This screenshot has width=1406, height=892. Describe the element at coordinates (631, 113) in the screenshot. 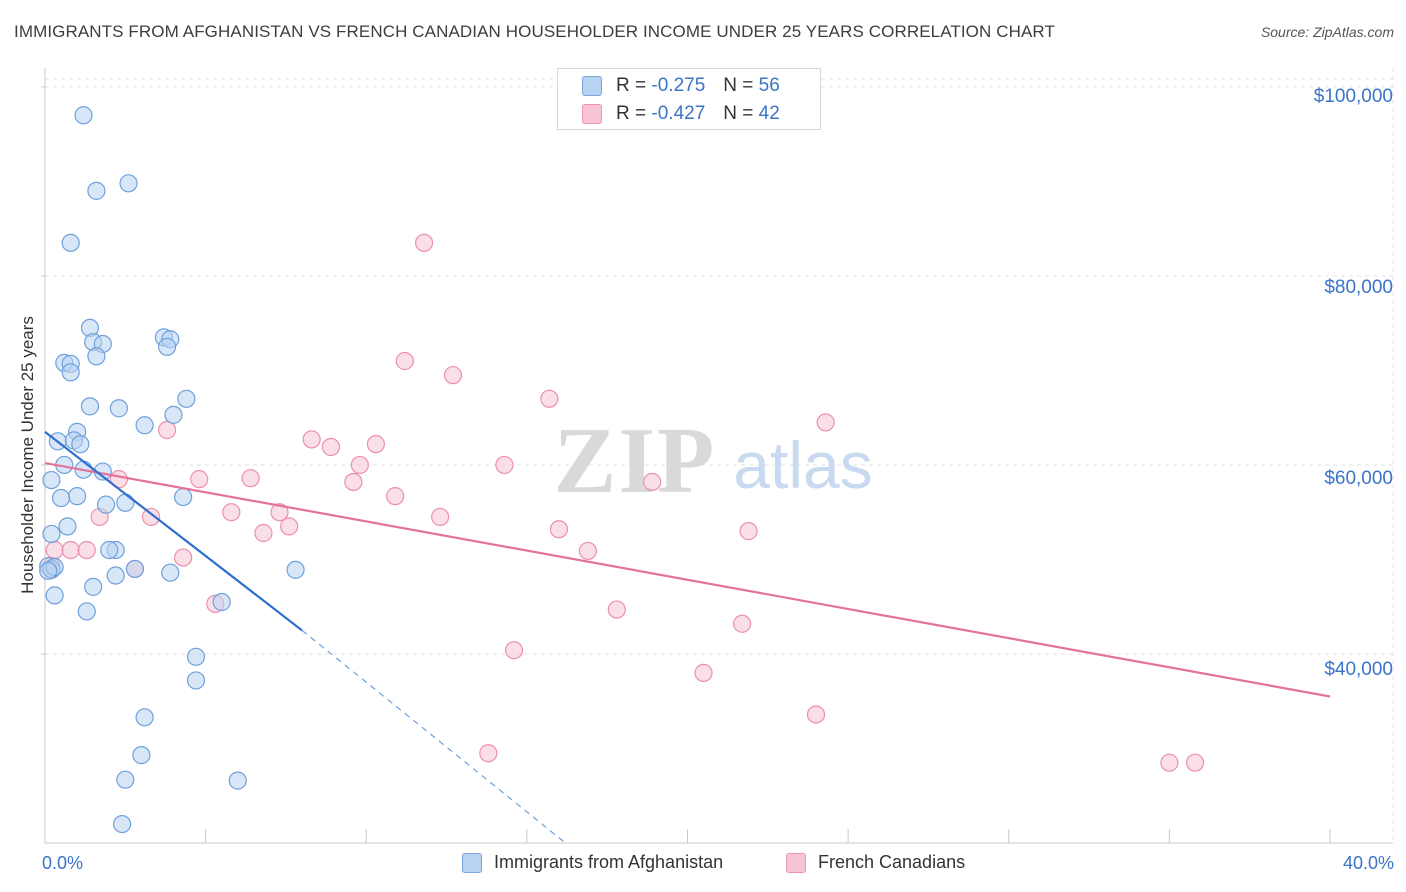

I see `r-label-pink: R =` at that location.